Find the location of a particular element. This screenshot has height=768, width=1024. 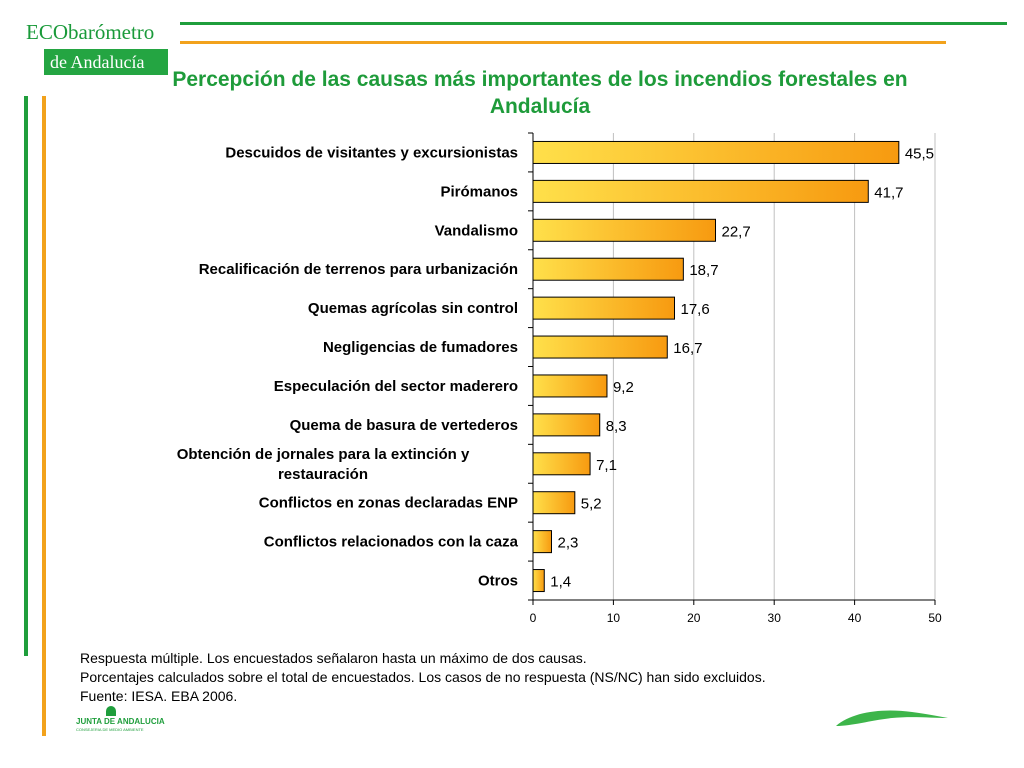

ecobarometro-logo: ECObarómetro de Andalucía is located at coordinates (95, 48).